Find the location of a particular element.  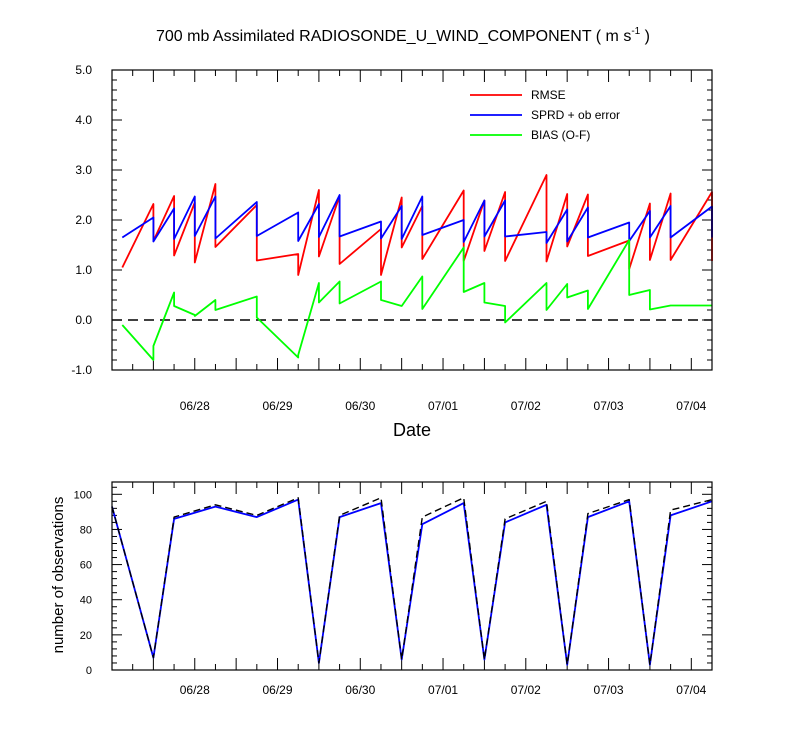

top-series-line-sprd-ob-error is located at coordinates (417, 219).